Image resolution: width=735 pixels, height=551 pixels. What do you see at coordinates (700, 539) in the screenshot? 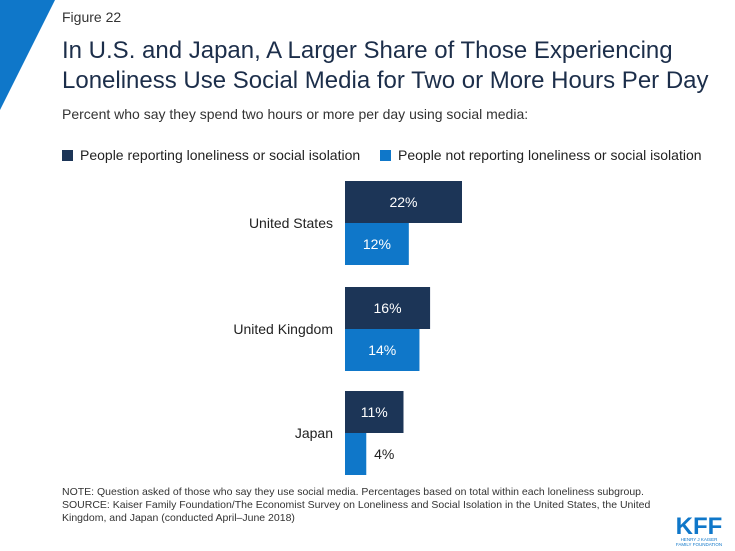
I see `logo-subtext-1: HENRY J KAISER` at bounding box center [700, 539].